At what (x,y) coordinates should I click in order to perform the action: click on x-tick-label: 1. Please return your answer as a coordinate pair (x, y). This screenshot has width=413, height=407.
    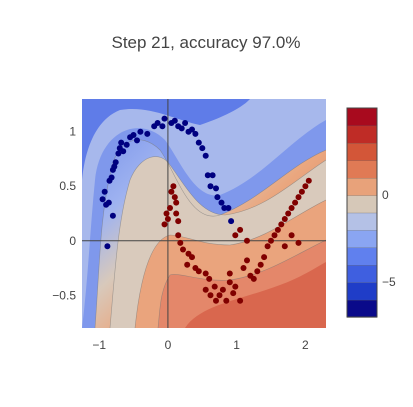
    Looking at the image, I should click on (236, 345).